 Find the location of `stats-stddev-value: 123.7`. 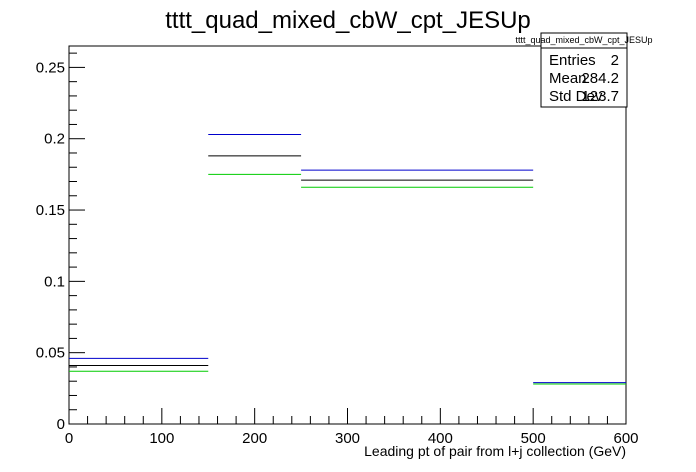

stats-stddev-value: 123.7 is located at coordinates (600, 96).